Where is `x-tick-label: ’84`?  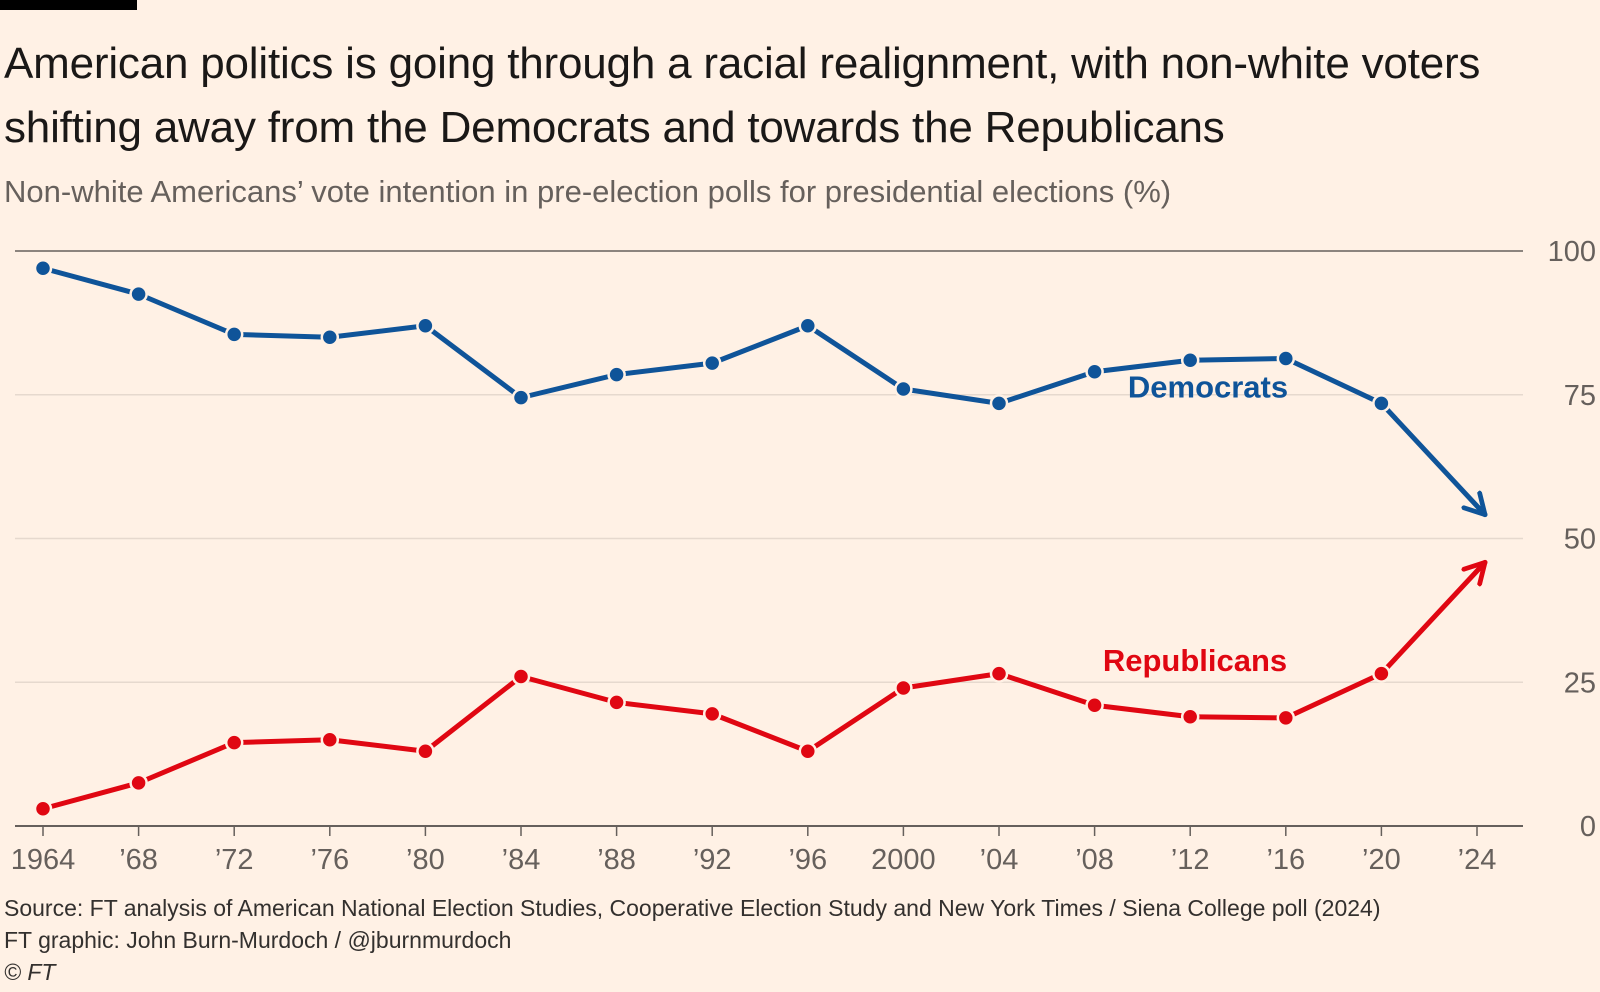 x-tick-label: ’84 is located at coordinates (521, 860).